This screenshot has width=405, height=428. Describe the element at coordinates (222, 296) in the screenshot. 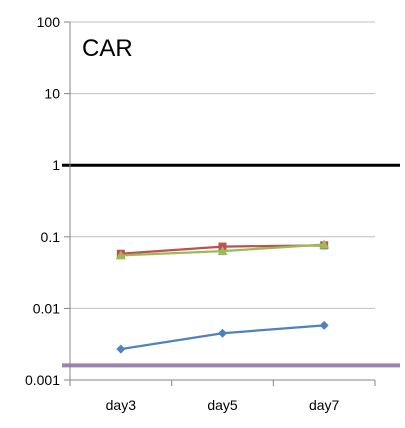

I see `series-group` at that location.